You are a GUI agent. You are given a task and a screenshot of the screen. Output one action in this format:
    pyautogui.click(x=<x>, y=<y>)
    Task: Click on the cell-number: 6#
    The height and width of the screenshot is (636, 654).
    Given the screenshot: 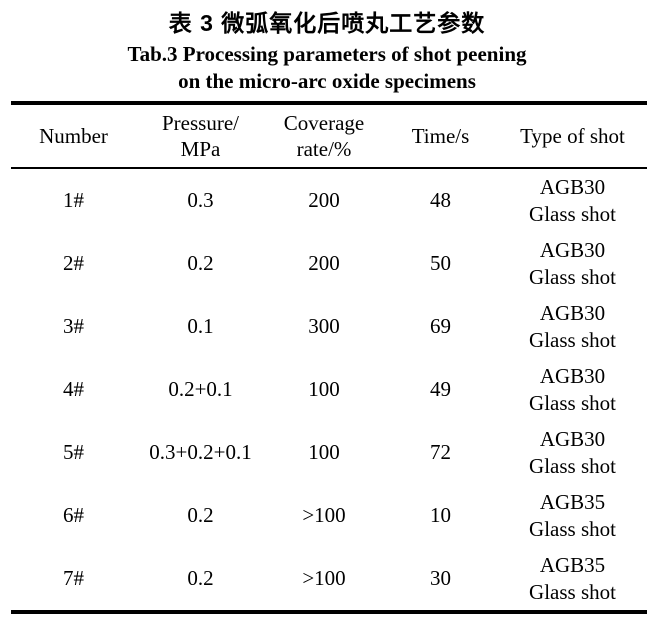 What is the action you would take?
    pyautogui.click(x=73, y=515)
    